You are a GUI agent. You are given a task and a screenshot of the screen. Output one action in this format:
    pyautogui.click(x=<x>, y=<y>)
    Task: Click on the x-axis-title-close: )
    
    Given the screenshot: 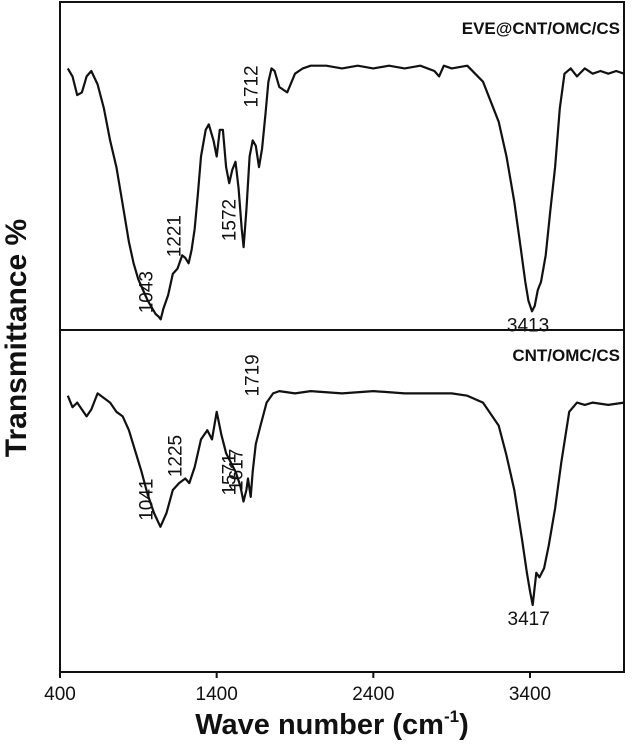 What is the action you would take?
    pyautogui.click(x=464, y=725)
    